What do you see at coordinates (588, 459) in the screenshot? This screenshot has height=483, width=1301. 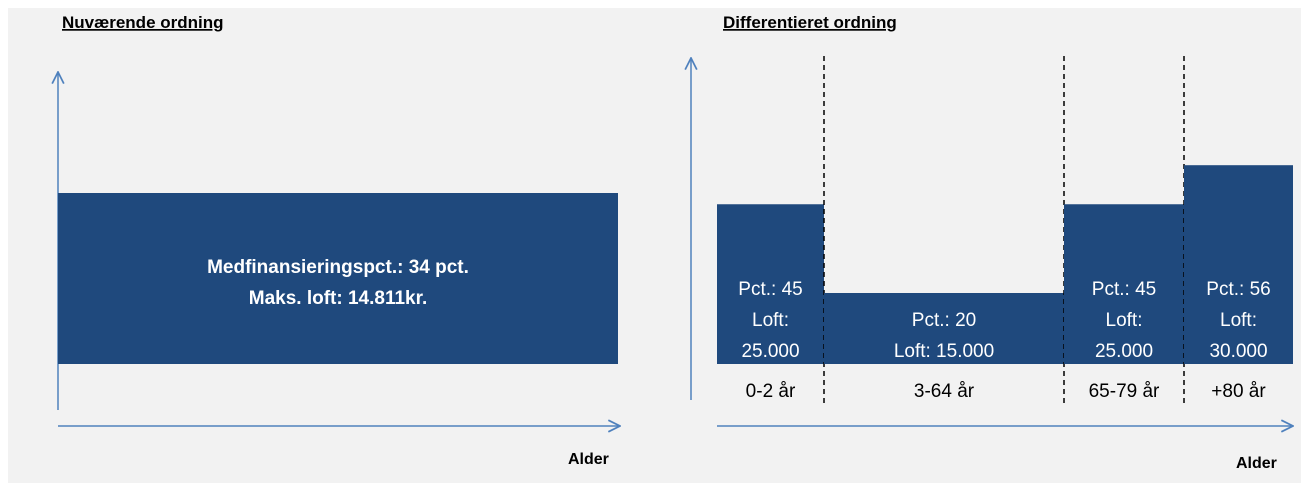 I see `left-x-axis-label: Alder` at bounding box center [588, 459].